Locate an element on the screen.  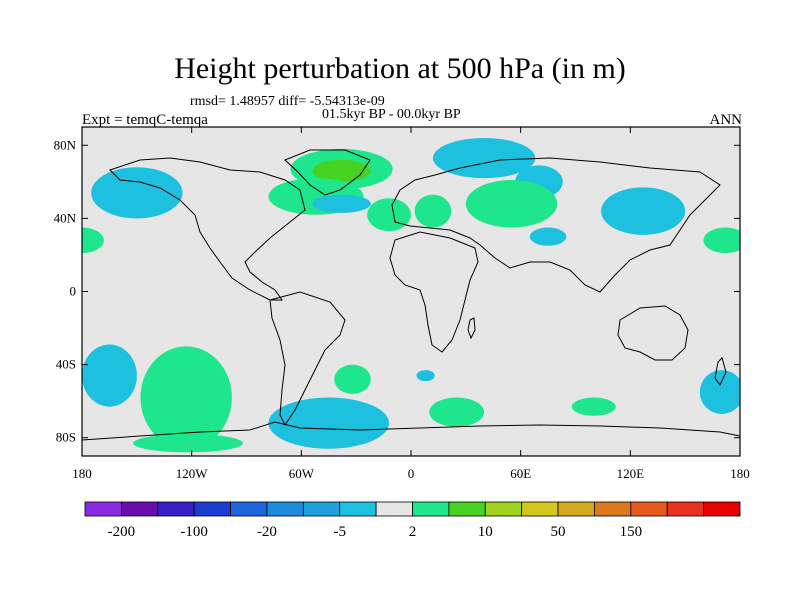
y-tick-label: 80N is located at coordinates (65, 144).